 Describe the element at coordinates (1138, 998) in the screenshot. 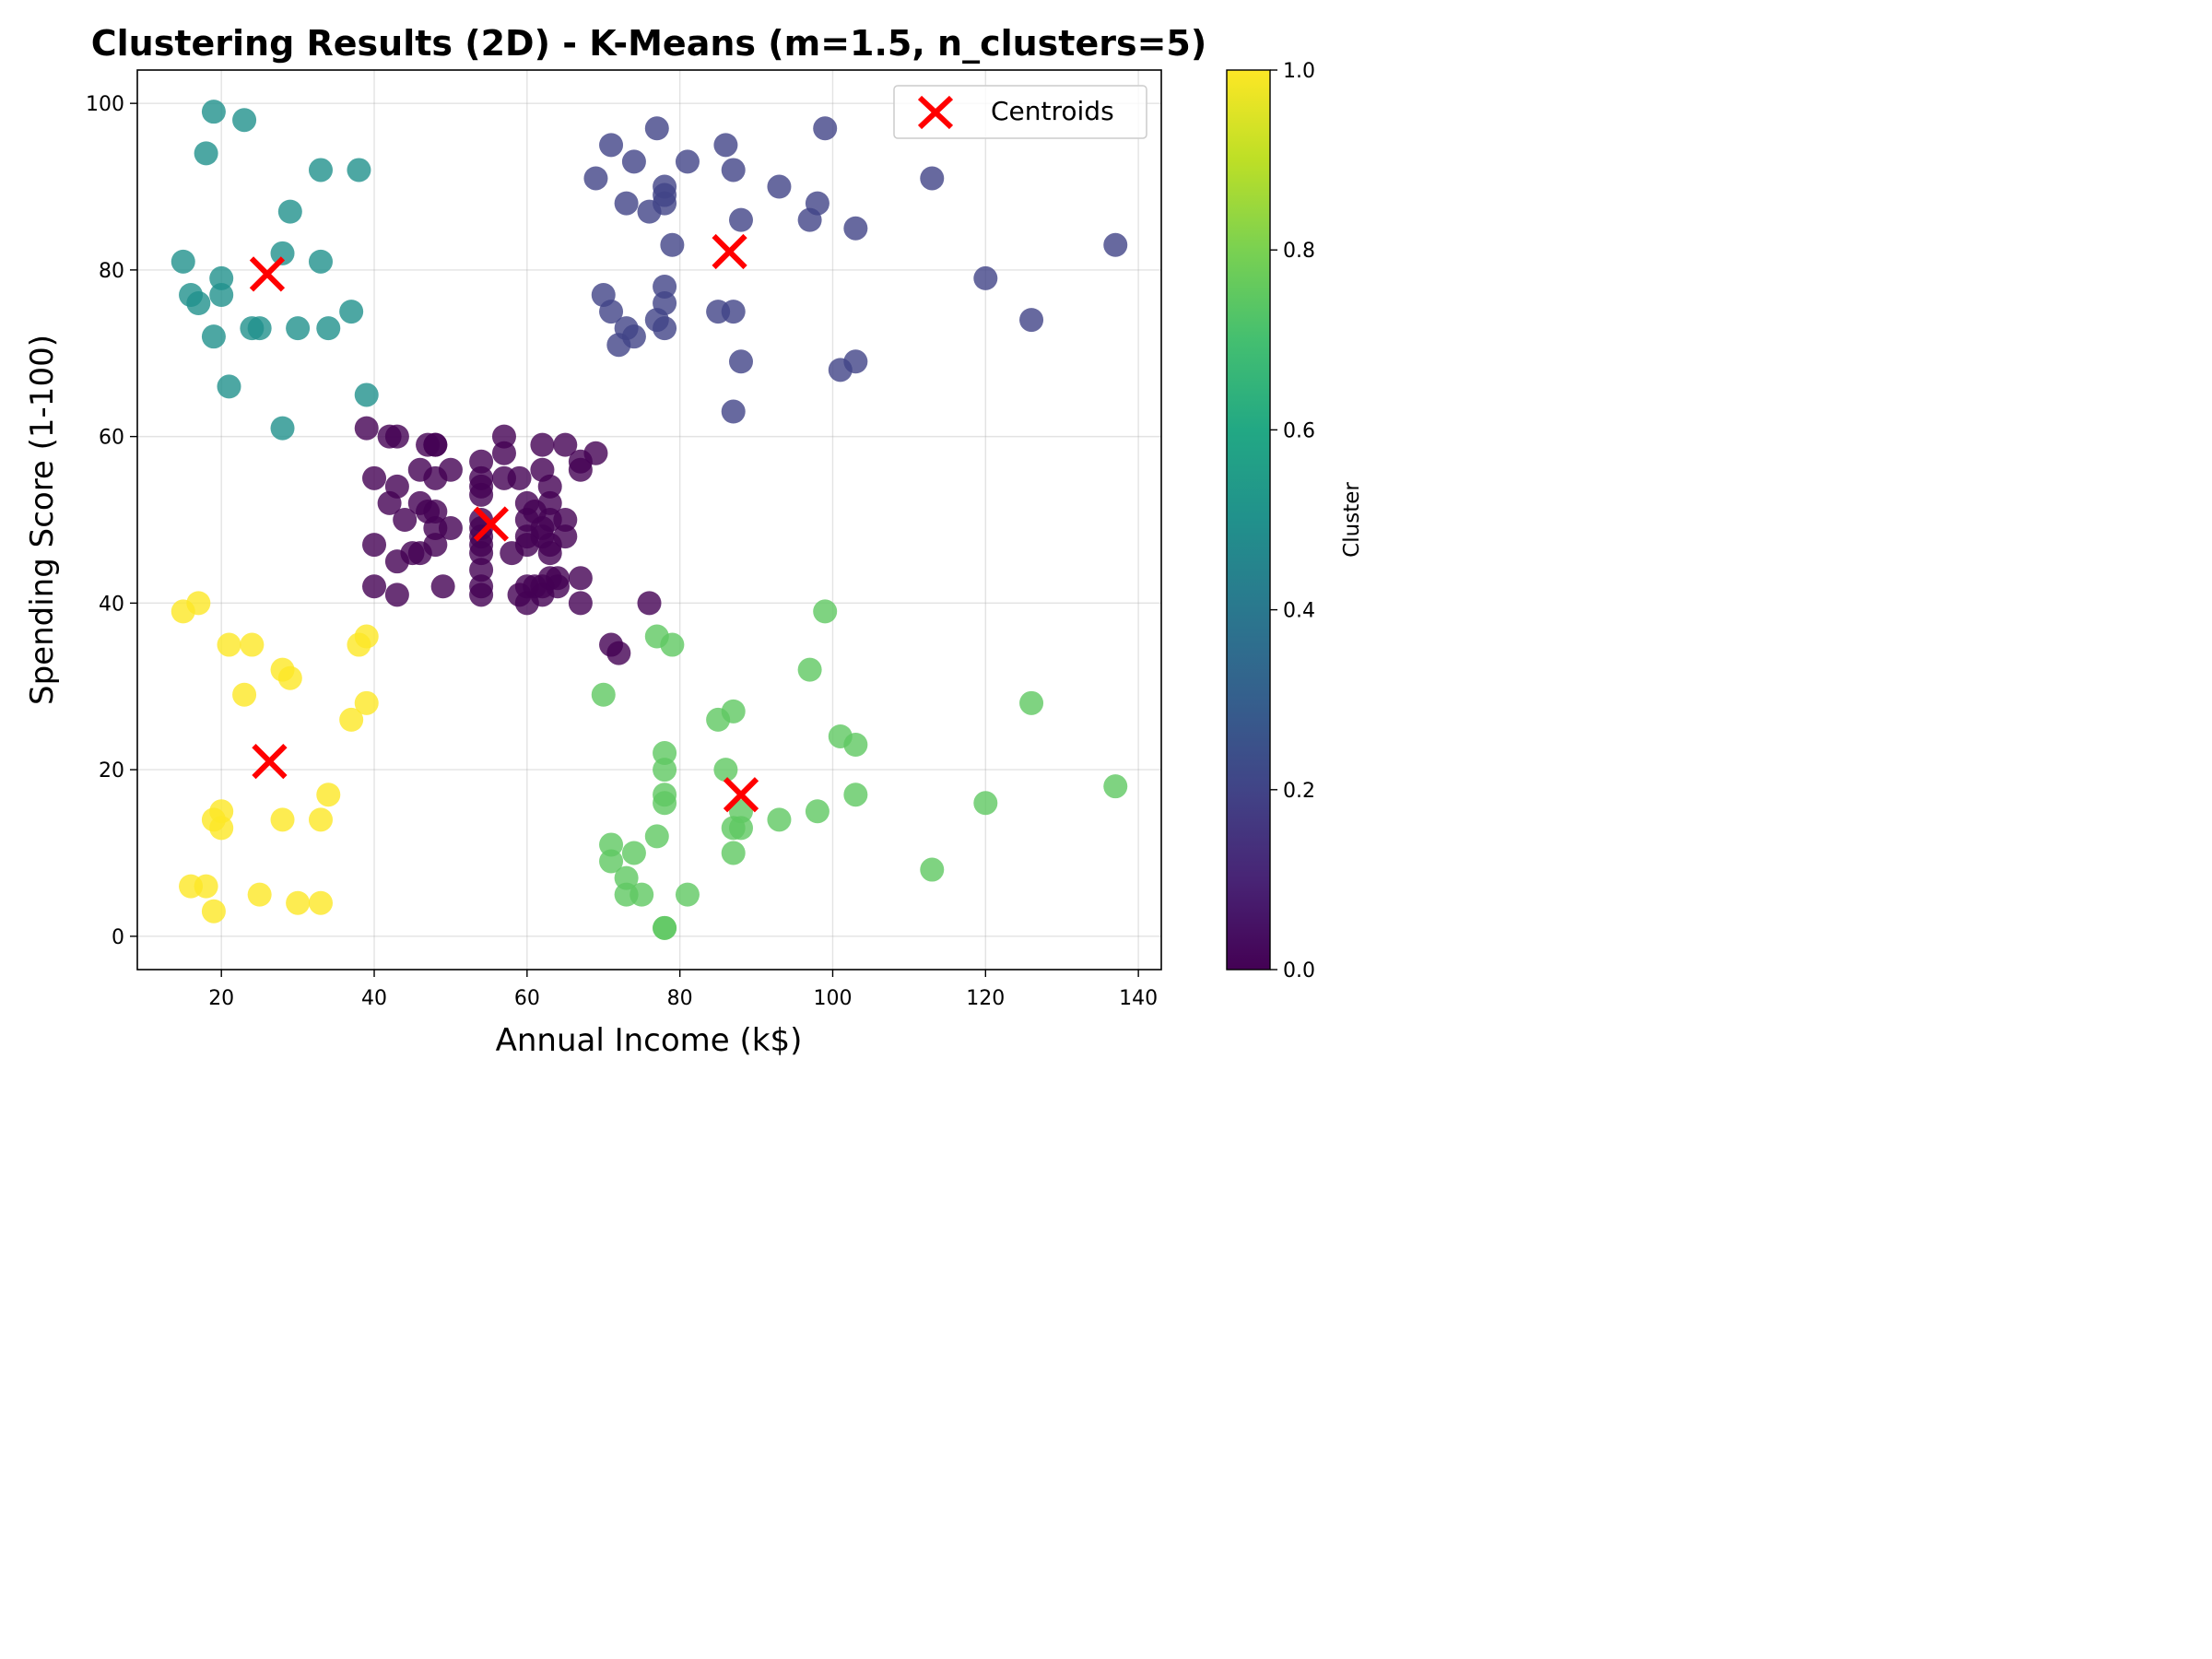

I see `x-tick-label: 140` at that location.